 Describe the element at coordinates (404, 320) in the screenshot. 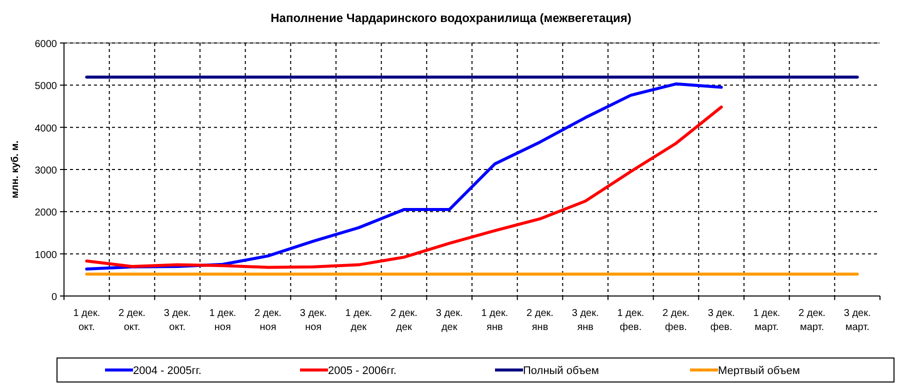

I see `x-tick-label: 2 дек. дек` at that location.